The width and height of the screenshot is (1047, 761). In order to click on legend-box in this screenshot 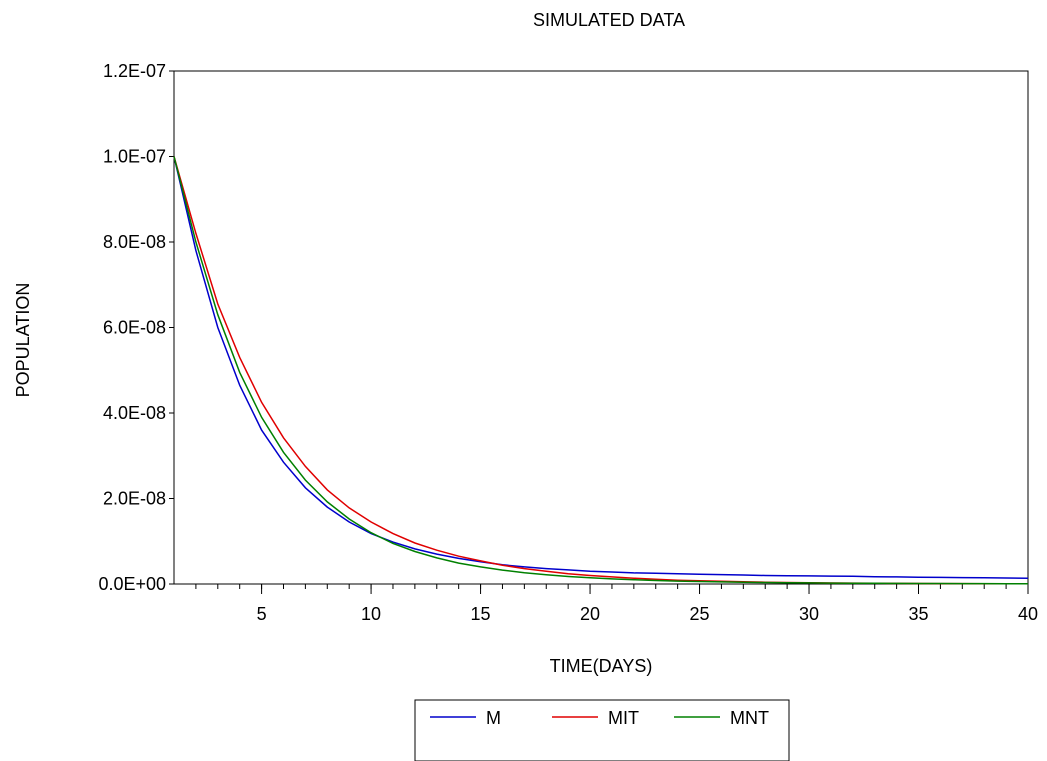, I will do `click(602, 730)`.